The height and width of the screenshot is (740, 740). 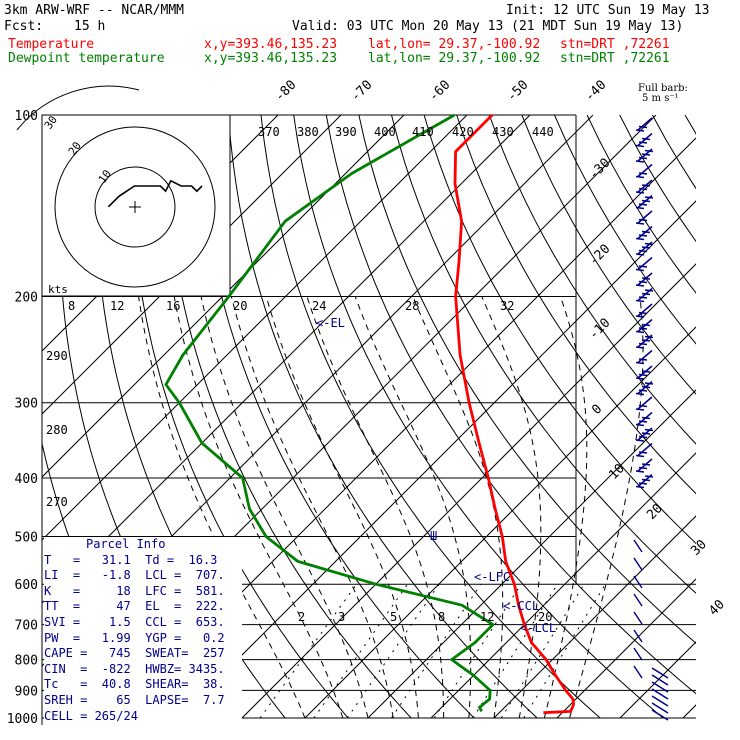 I want to click on hodograph-ring, so click(x=135, y=207).